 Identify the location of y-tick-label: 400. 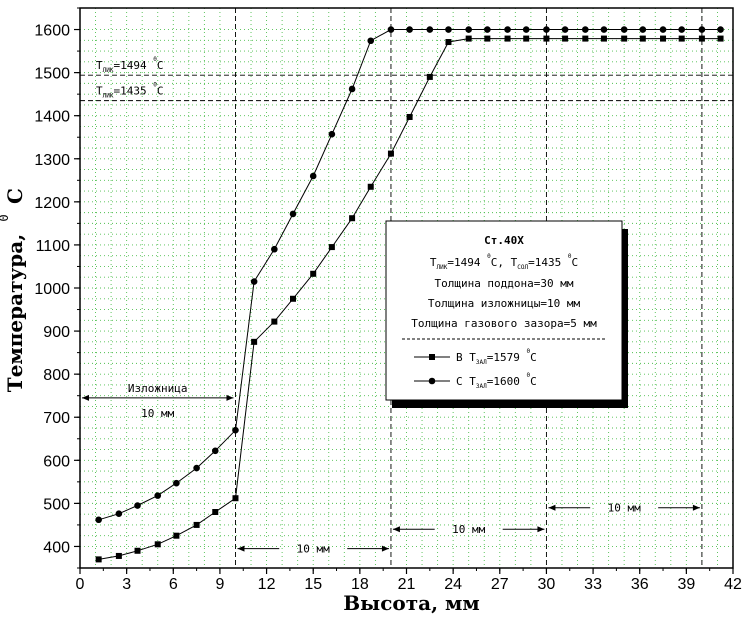
(56, 547).